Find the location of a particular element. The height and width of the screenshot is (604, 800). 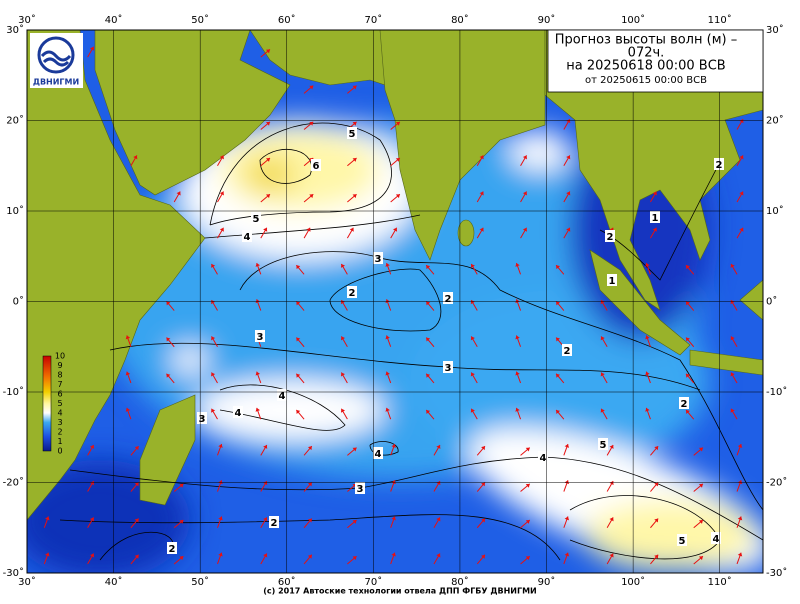

lon-label: 110˚ is located at coordinates (720, 582).